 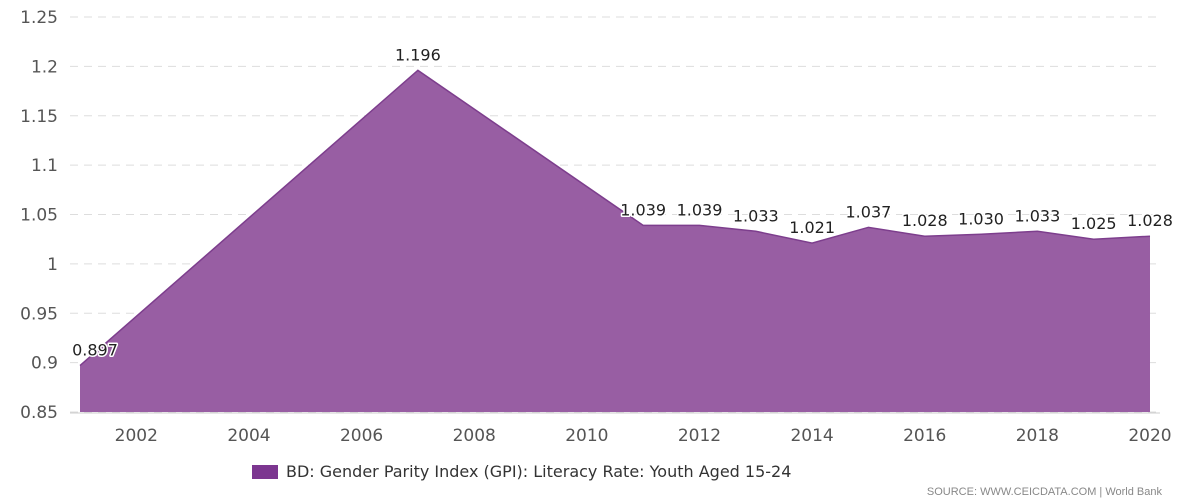 I want to click on x-tick-label: 2016, so click(x=924, y=436).